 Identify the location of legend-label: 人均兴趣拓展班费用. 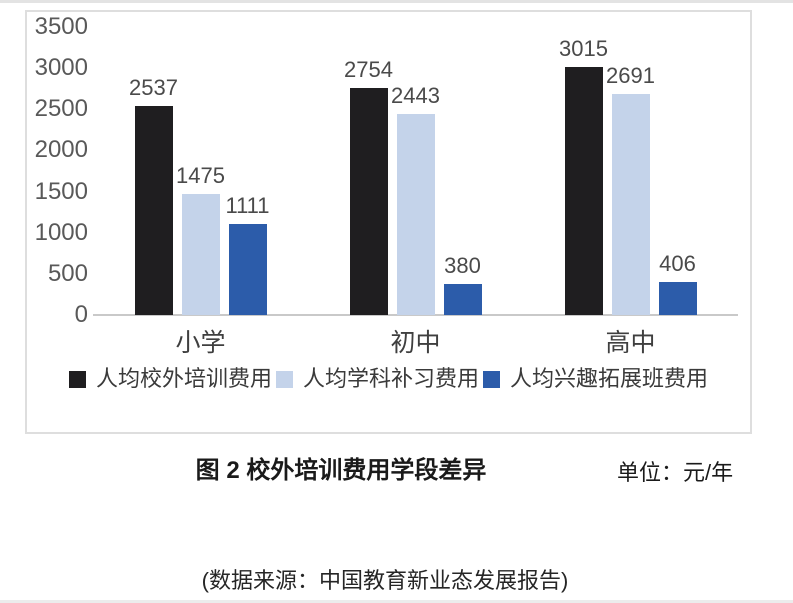
(609, 378).